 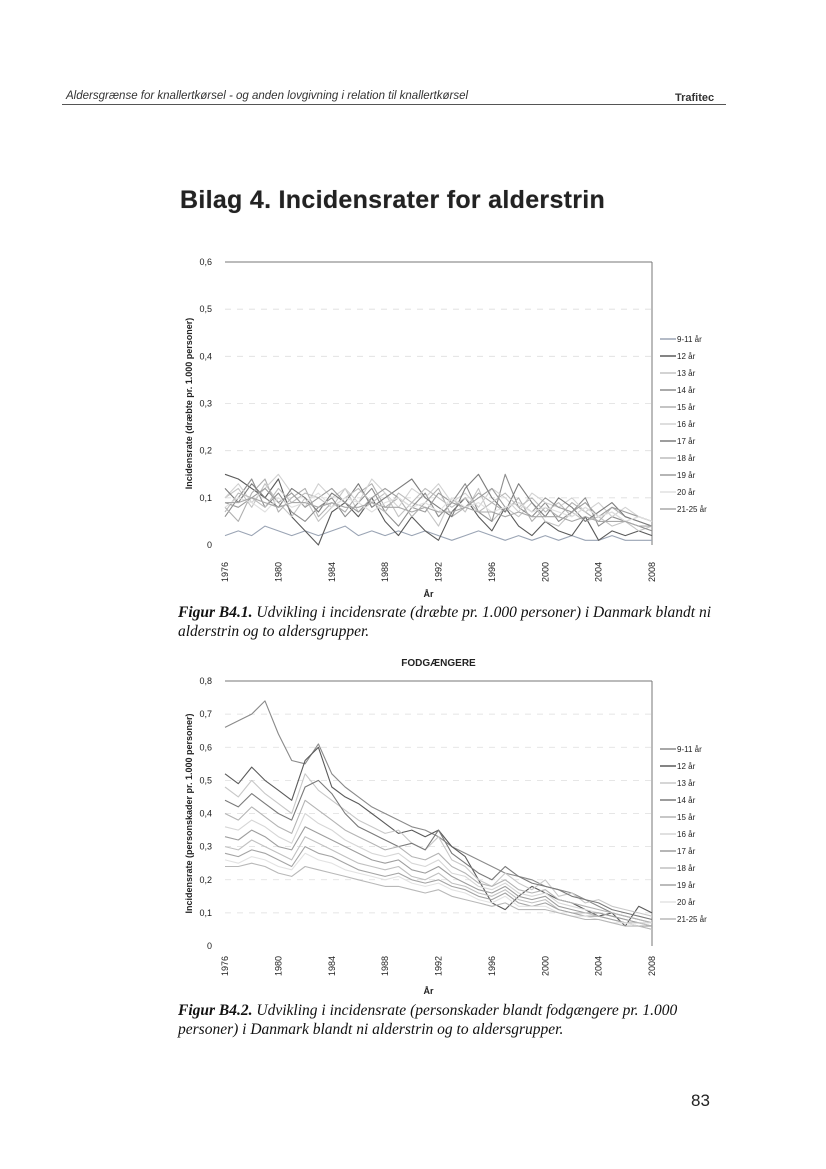 I want to click on caption-label: Figur B4.2., so click(x=215, y=1010).